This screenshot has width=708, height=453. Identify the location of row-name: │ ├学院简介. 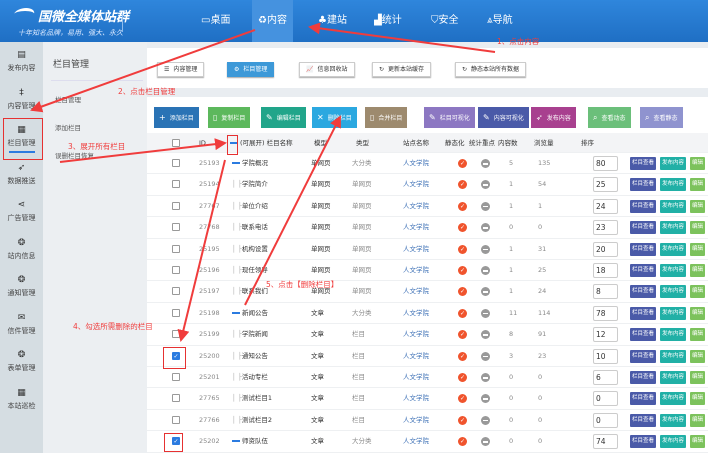
(250, 184).